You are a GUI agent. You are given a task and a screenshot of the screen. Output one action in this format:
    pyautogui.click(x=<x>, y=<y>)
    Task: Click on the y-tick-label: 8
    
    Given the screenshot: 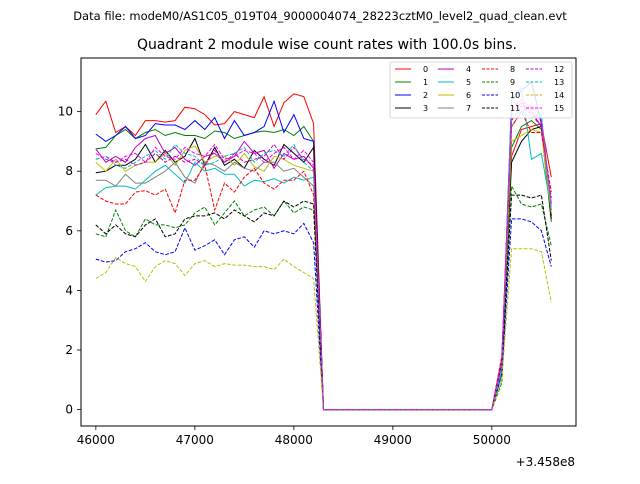 What is the action you would take?
    pyautogui.click(x=69, y=171)
    